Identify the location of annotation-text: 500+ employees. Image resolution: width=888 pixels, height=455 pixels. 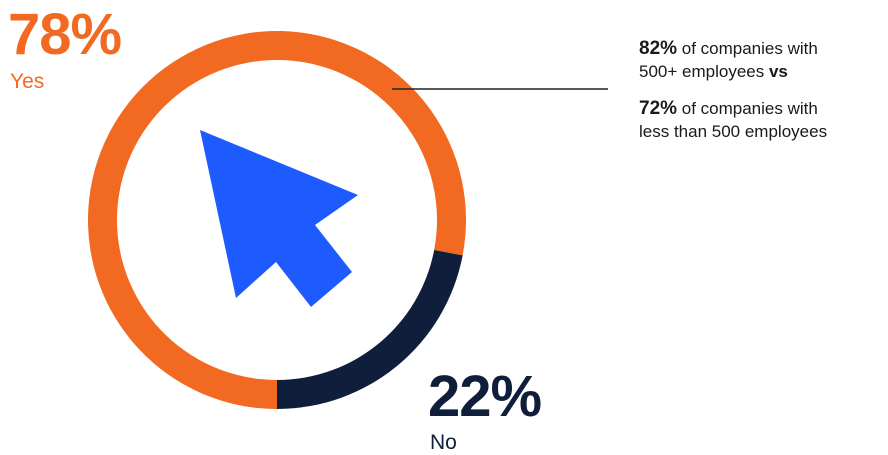
(704, 71).